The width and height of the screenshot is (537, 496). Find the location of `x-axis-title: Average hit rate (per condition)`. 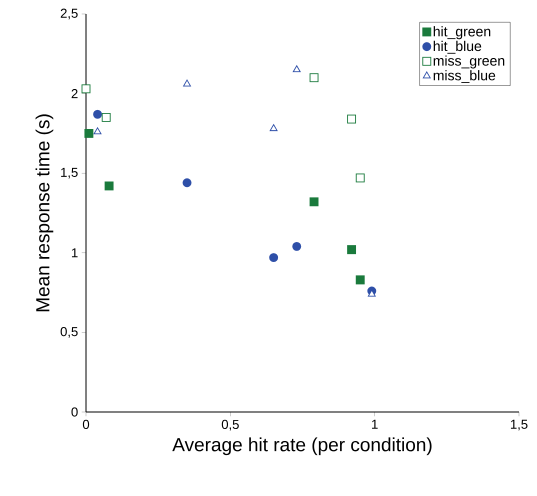

x-axis-title: Average hit rate (per condition) is located at coordinates (302, 446).